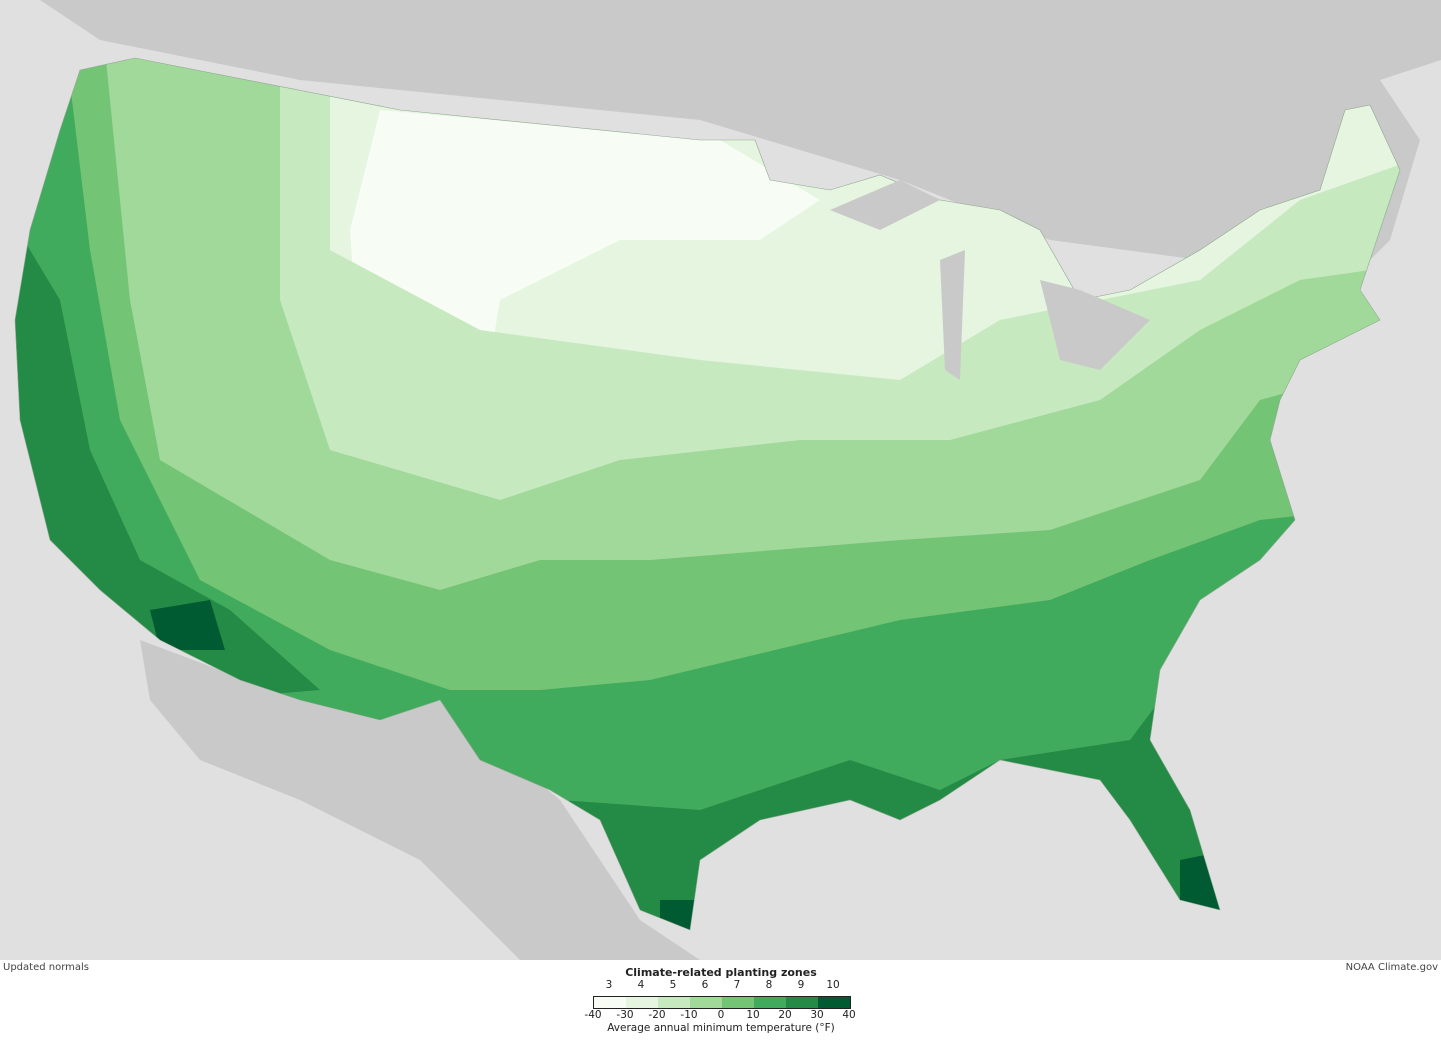 This screenshot has height=1050, width=1441. Describe the element at coordinates (721, 985) in the screenshot. I see `zone-labels: 3 4 5 6 7 8 9 10` at that location.